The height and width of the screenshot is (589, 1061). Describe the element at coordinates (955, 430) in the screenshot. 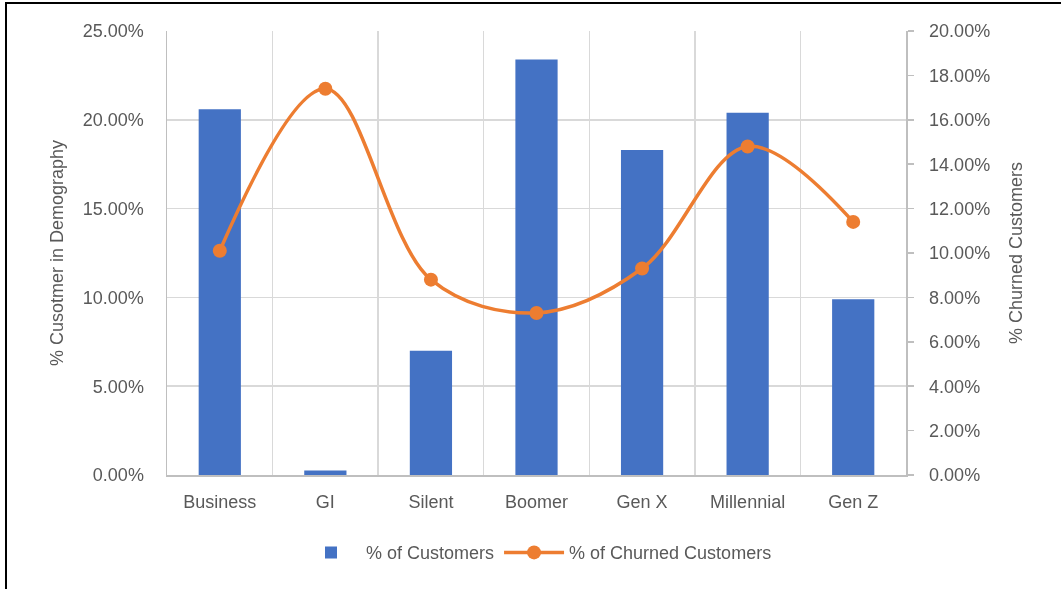

I see `y2-tick-label: 2.00%` at that location.